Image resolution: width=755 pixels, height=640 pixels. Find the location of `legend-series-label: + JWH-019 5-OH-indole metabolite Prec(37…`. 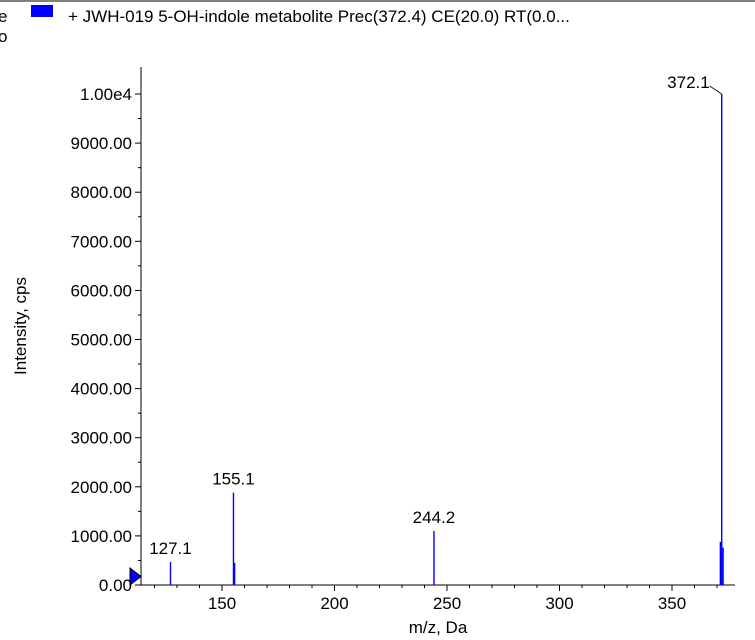

legend-series-label: + JWH-019 5-OH-indole metabolite Prec(37… is located at coordinates (319, 16).